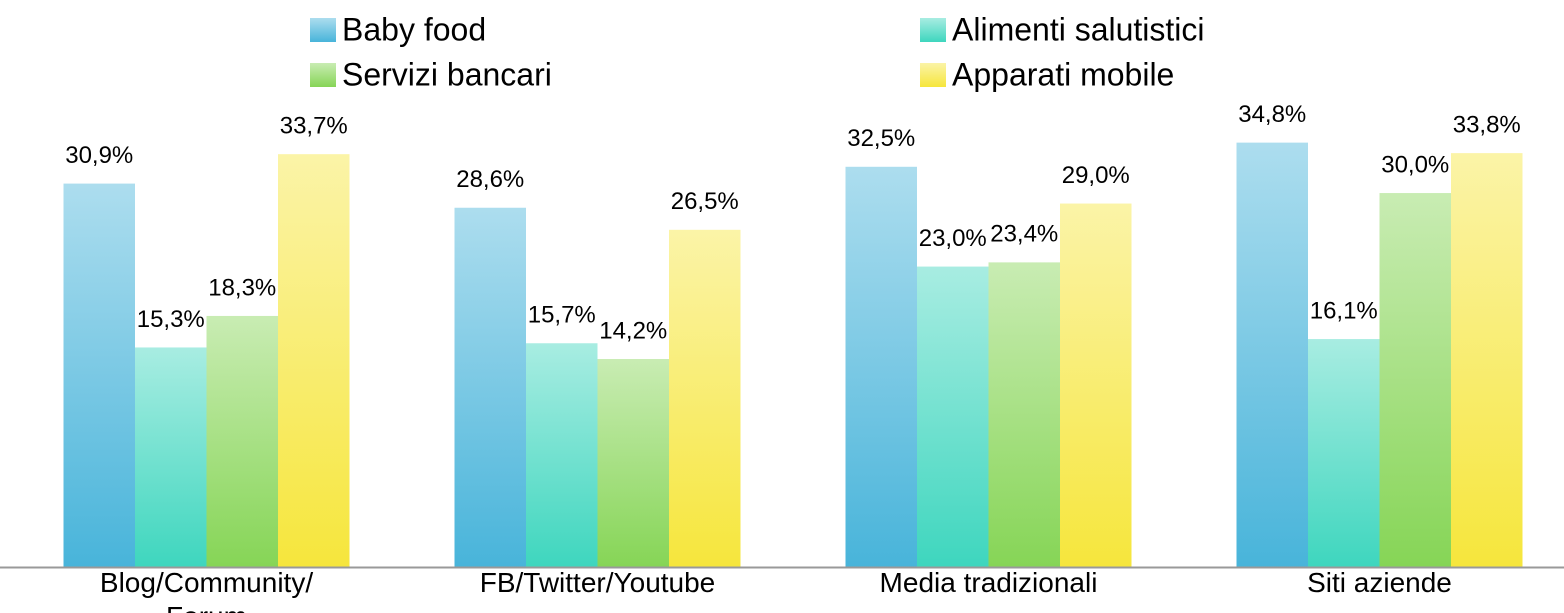 The width and height of the screenshot is (1564, 613). What do you see at coordinates (1344, 310) in the screenshot?
I see `data-label: 16,1%` at bounding box center [1344, 310].